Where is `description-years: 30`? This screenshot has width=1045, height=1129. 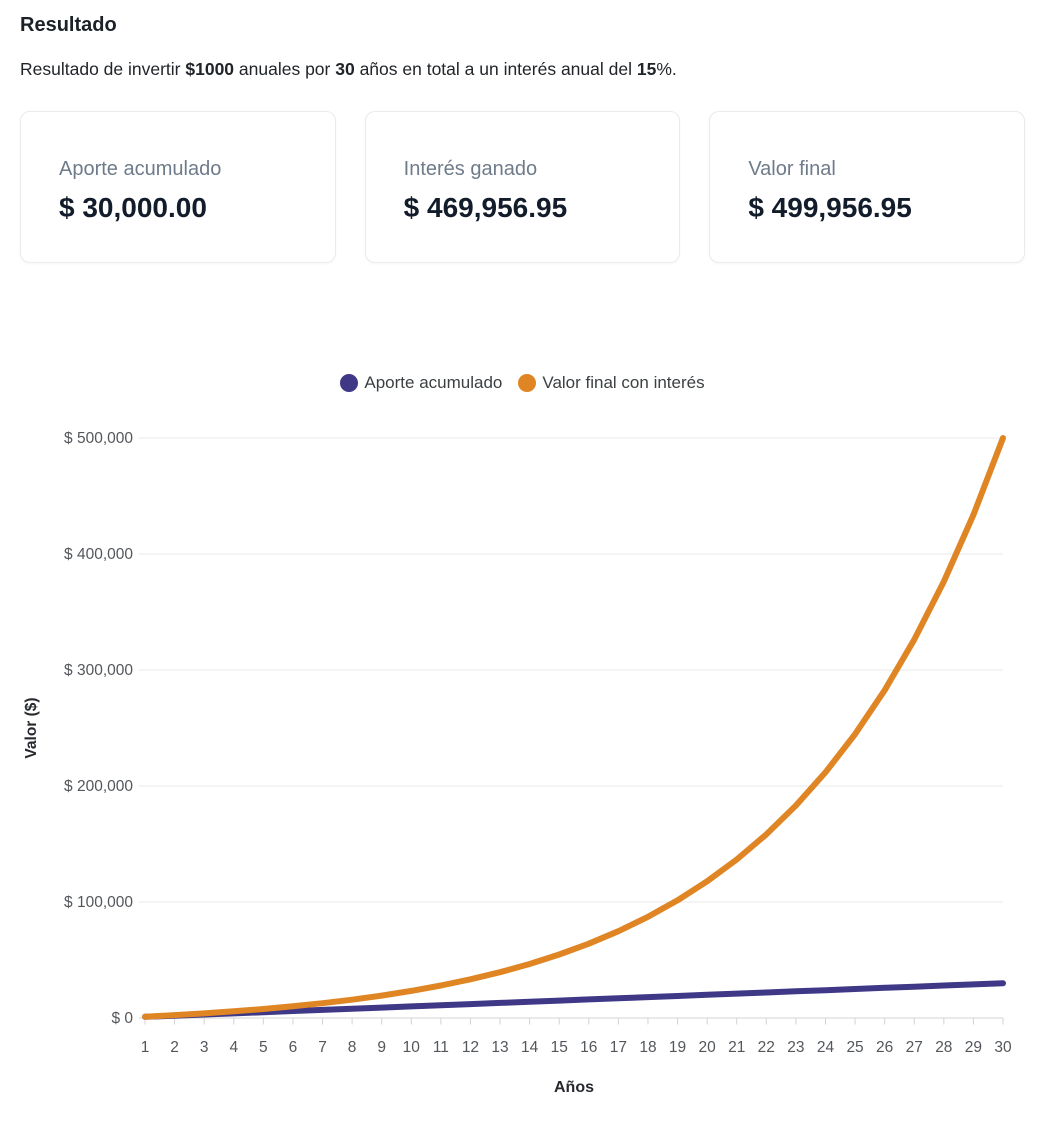
description-years: 30 is located at coordinates (345, 69).